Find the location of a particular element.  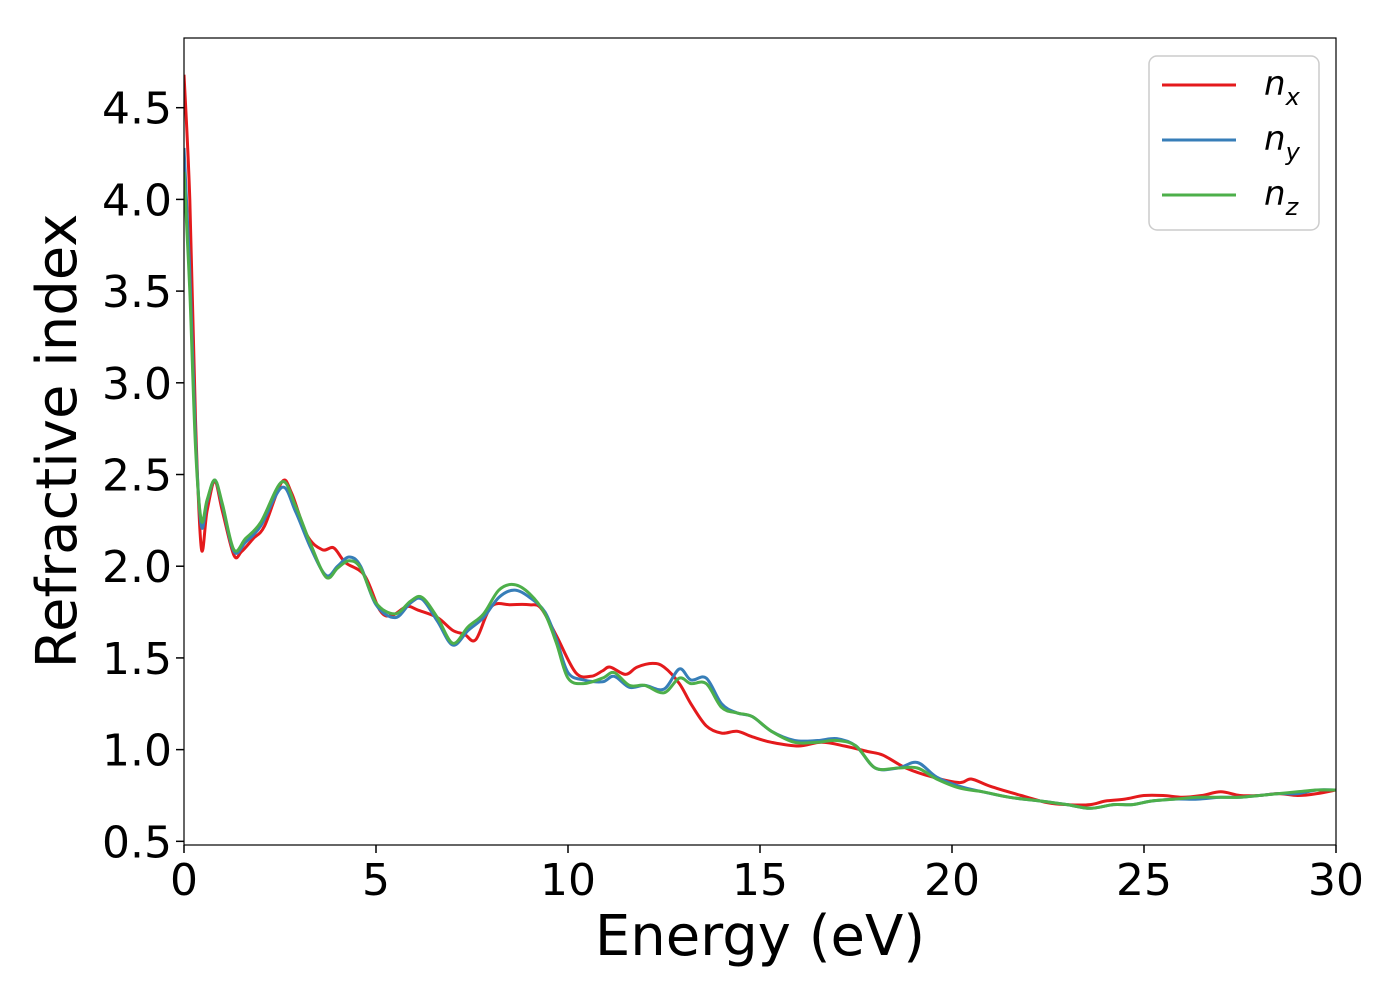

legend-label-subscript: y is located at coordinates (1293, 152).